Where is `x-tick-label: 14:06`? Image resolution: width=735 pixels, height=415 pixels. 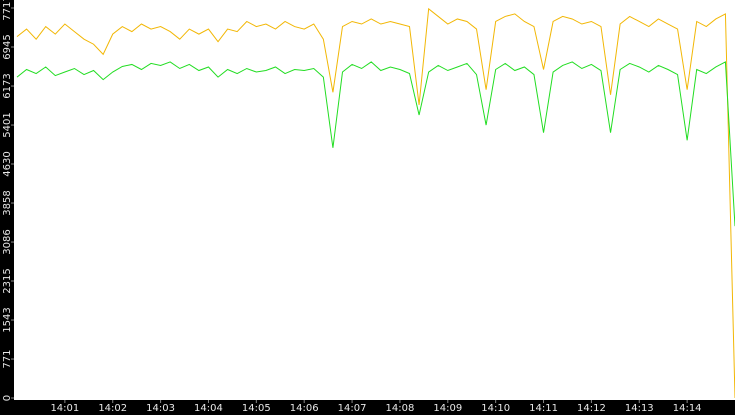 x-tick-label: 14:06 is located at coordinates (304, 408).